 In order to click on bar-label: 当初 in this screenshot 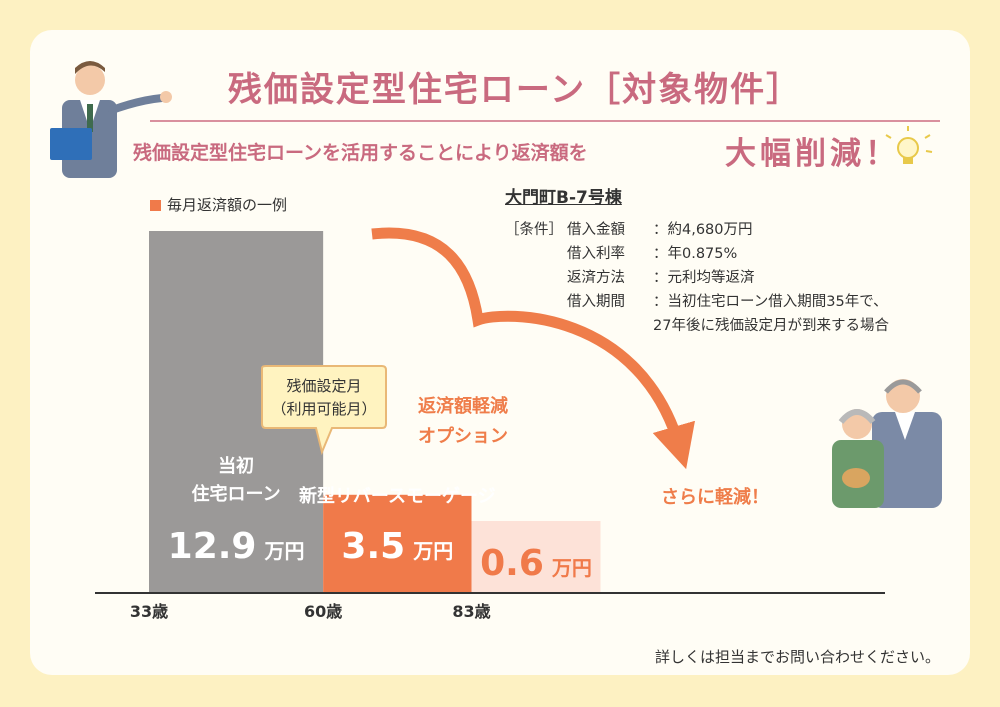, I will do `click(236, 466)`.